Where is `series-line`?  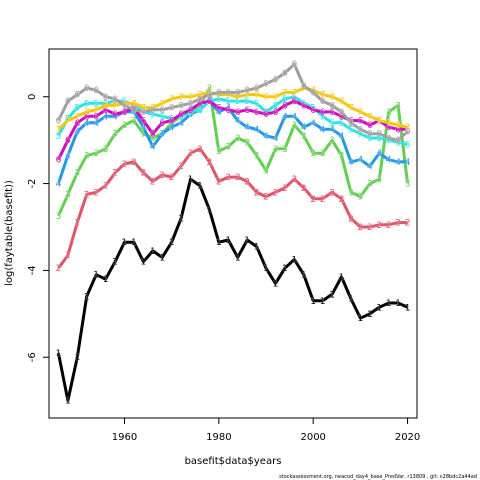 series-line is located at coordinates (233, 102).